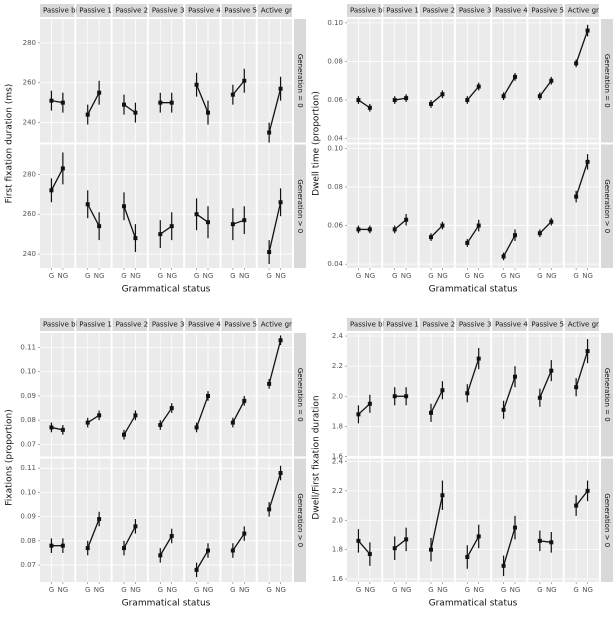 The image size is (614, 629). What do you see at coordinates (335, 139) in the screenshot?
I see `y-tick-label: 0.04` at bounding box center [335, 139].